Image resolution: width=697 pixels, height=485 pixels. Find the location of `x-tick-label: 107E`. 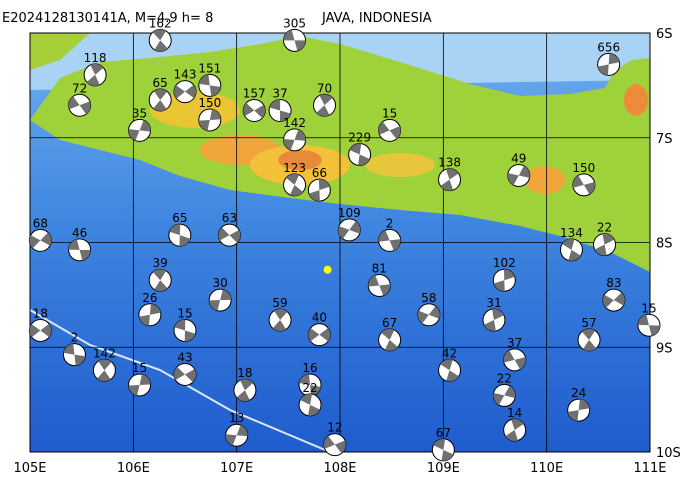

x-tick-label: 107E is located at coordinates (236, 468).